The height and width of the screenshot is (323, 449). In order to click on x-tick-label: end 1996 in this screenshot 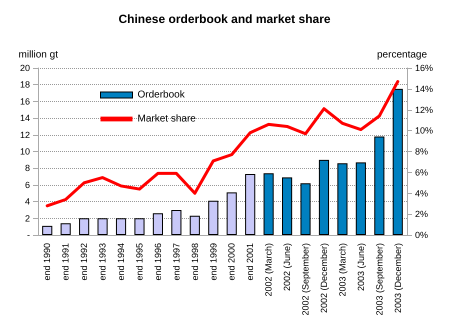, I will do `click(157, 262)`.